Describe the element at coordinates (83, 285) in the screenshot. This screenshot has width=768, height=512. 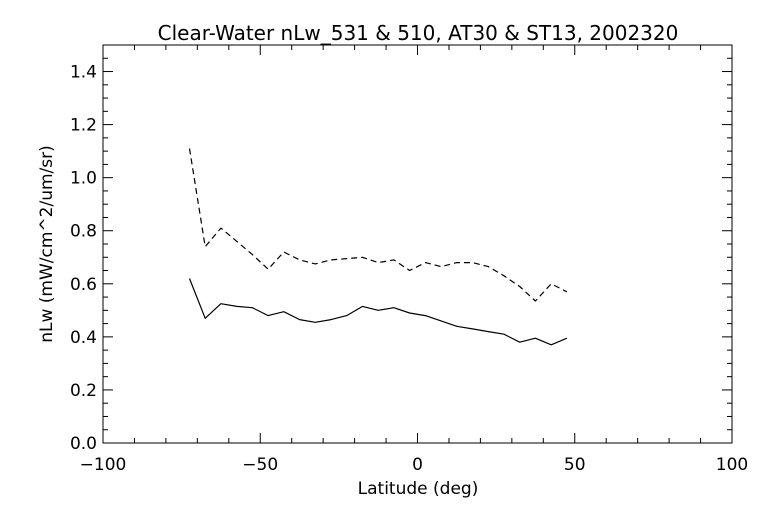
I see `y-tick-label: 0.6` at that location.